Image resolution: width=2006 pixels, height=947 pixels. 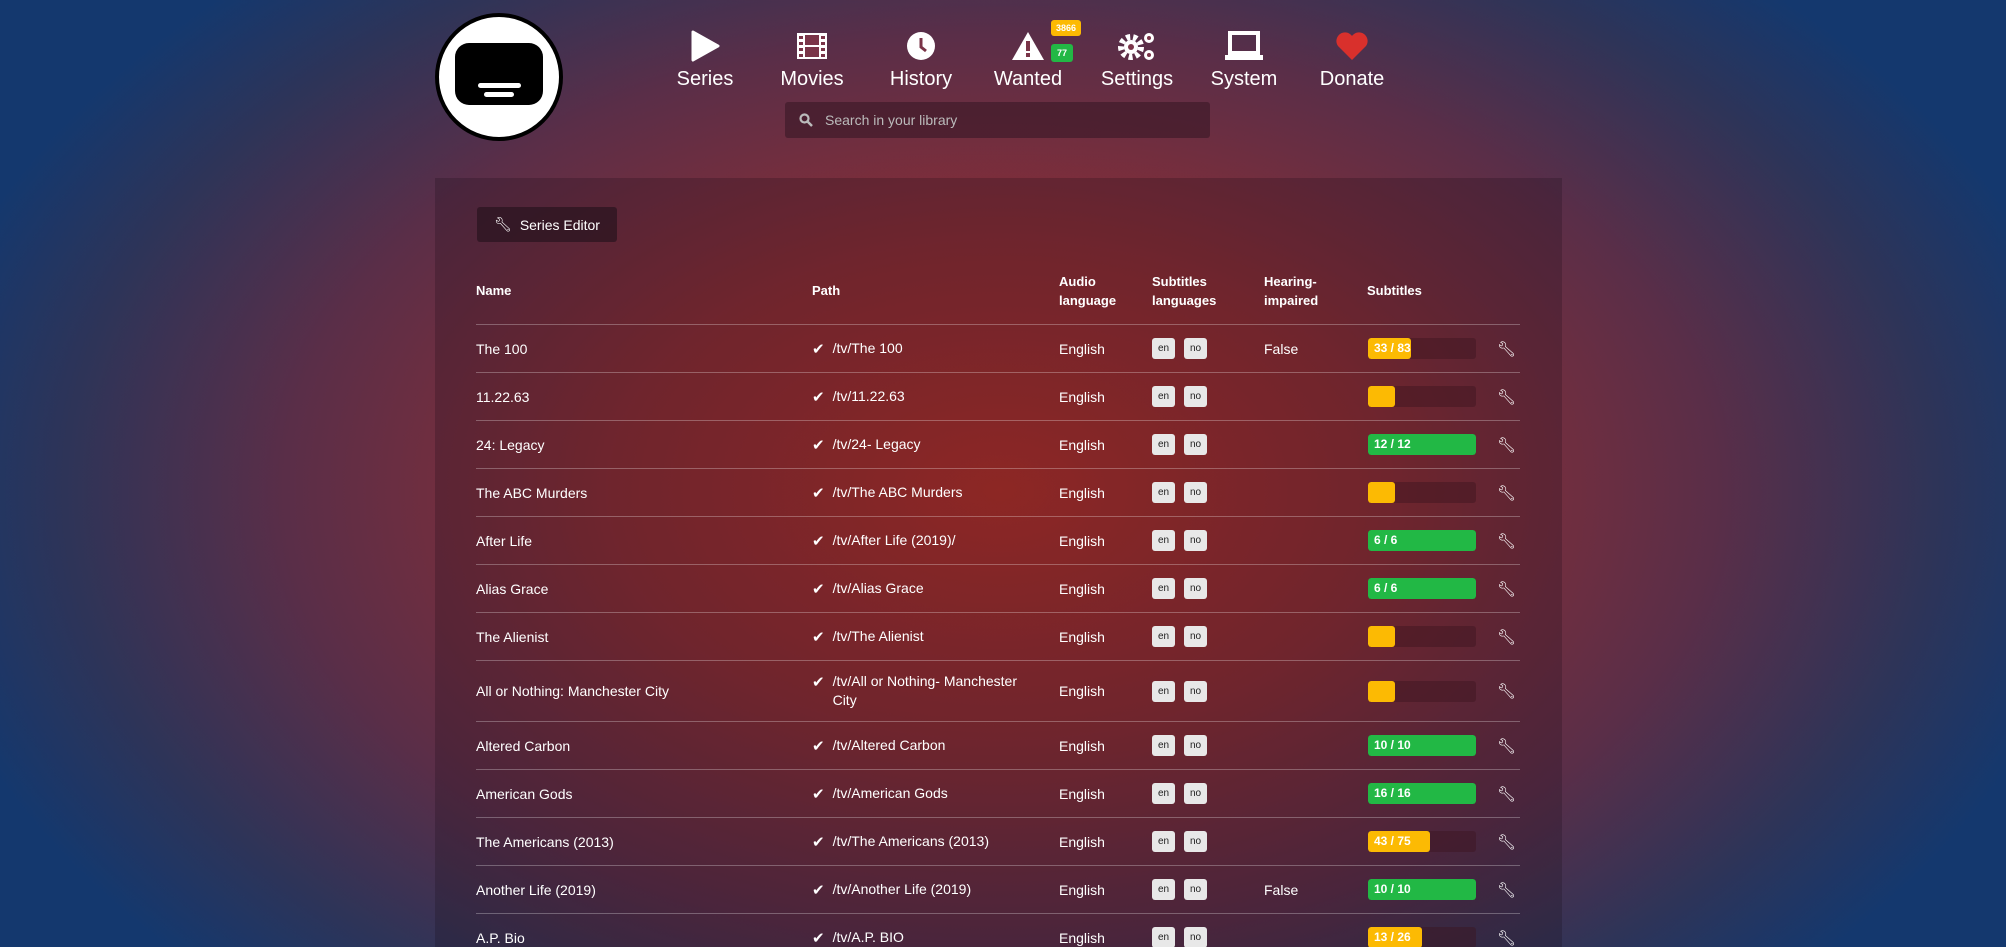 I want to click on series-name-link: The Americans (2013), so click(x=545, y=841).